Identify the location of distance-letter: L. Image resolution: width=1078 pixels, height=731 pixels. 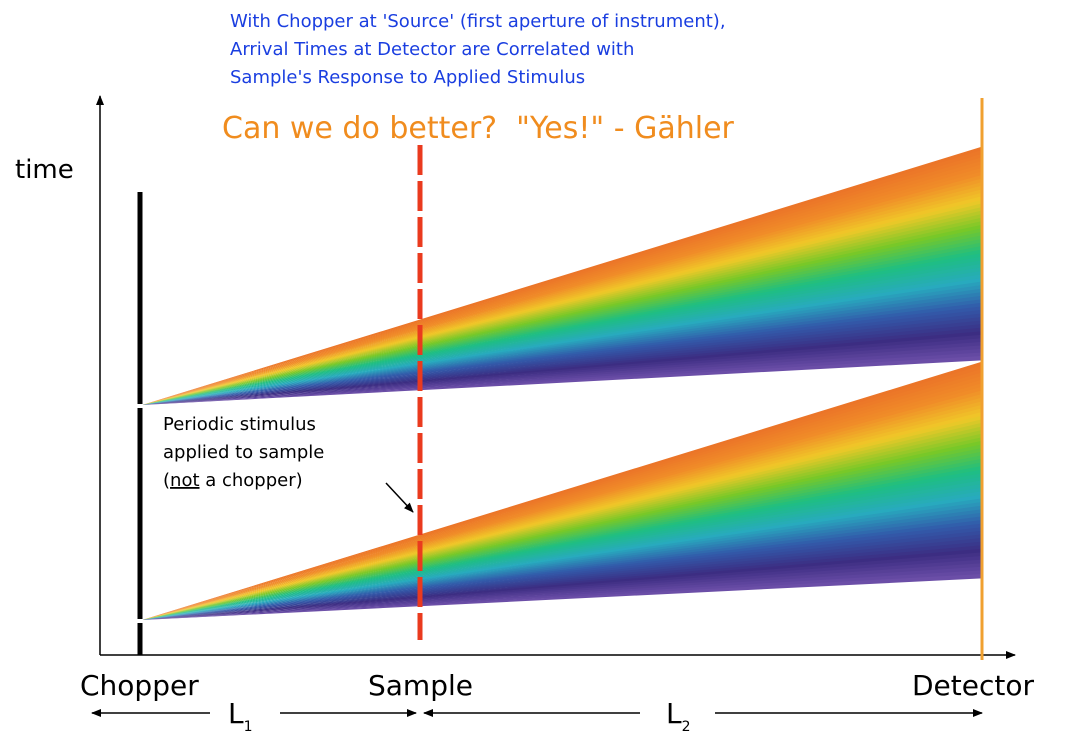
(674, 713).